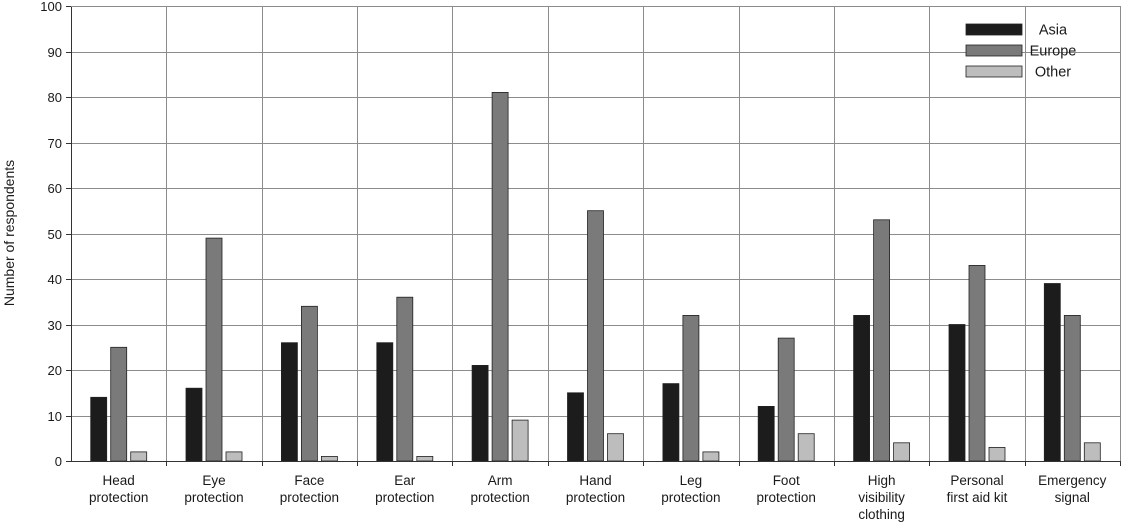 This screenshot has height=526, width=1121. Describe the element at coordinates (55, 188) in the screenshot. I see `y-tick-label: 60` at that location.